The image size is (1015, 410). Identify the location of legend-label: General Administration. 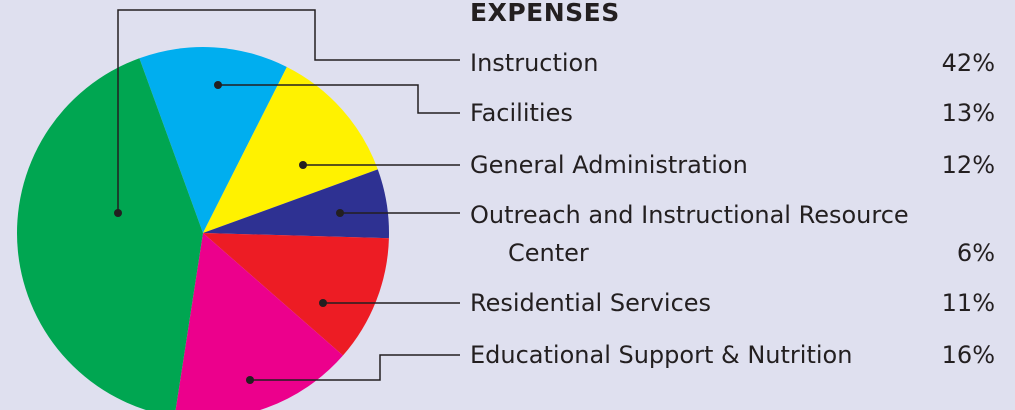
(609, 165).